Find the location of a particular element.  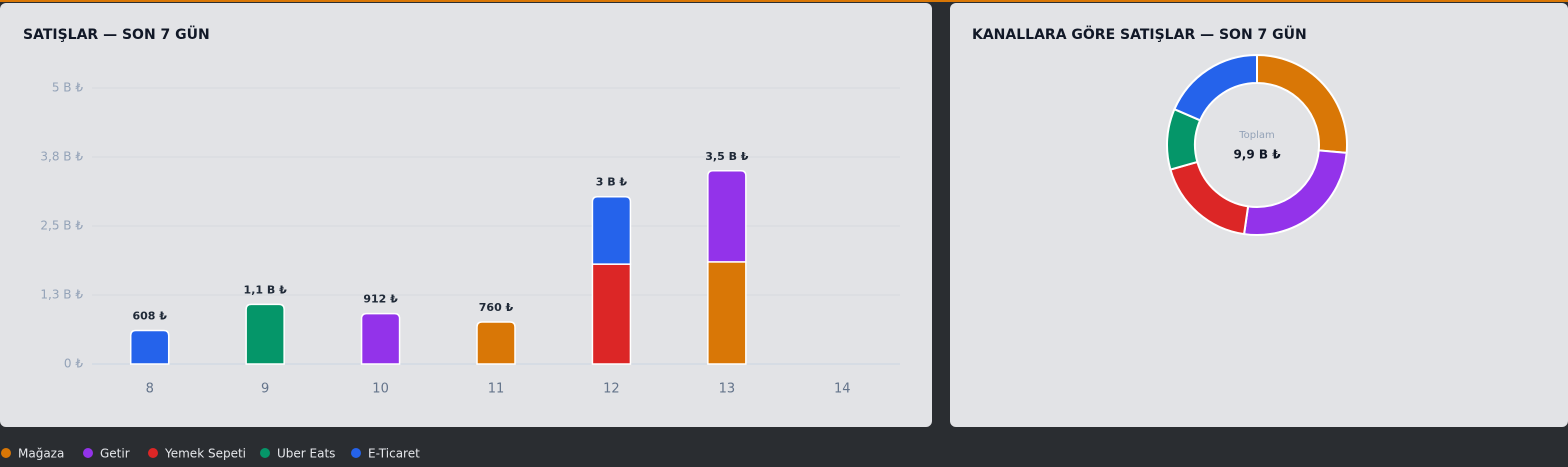

x-tick-label: 13 is located at coordinates (727, 389).